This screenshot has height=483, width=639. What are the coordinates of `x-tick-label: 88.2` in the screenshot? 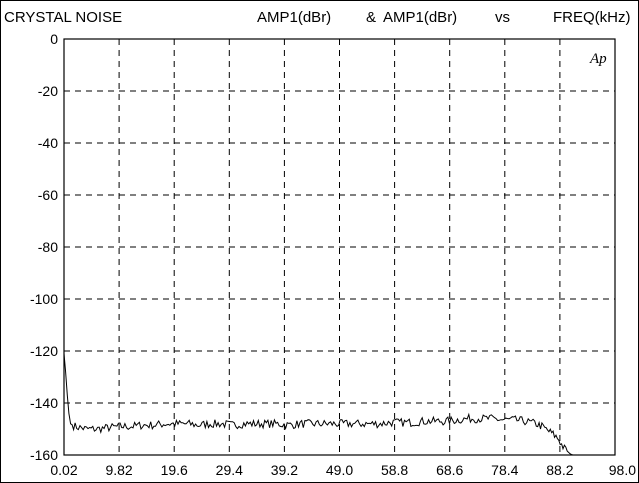 It's located at (559, 470).